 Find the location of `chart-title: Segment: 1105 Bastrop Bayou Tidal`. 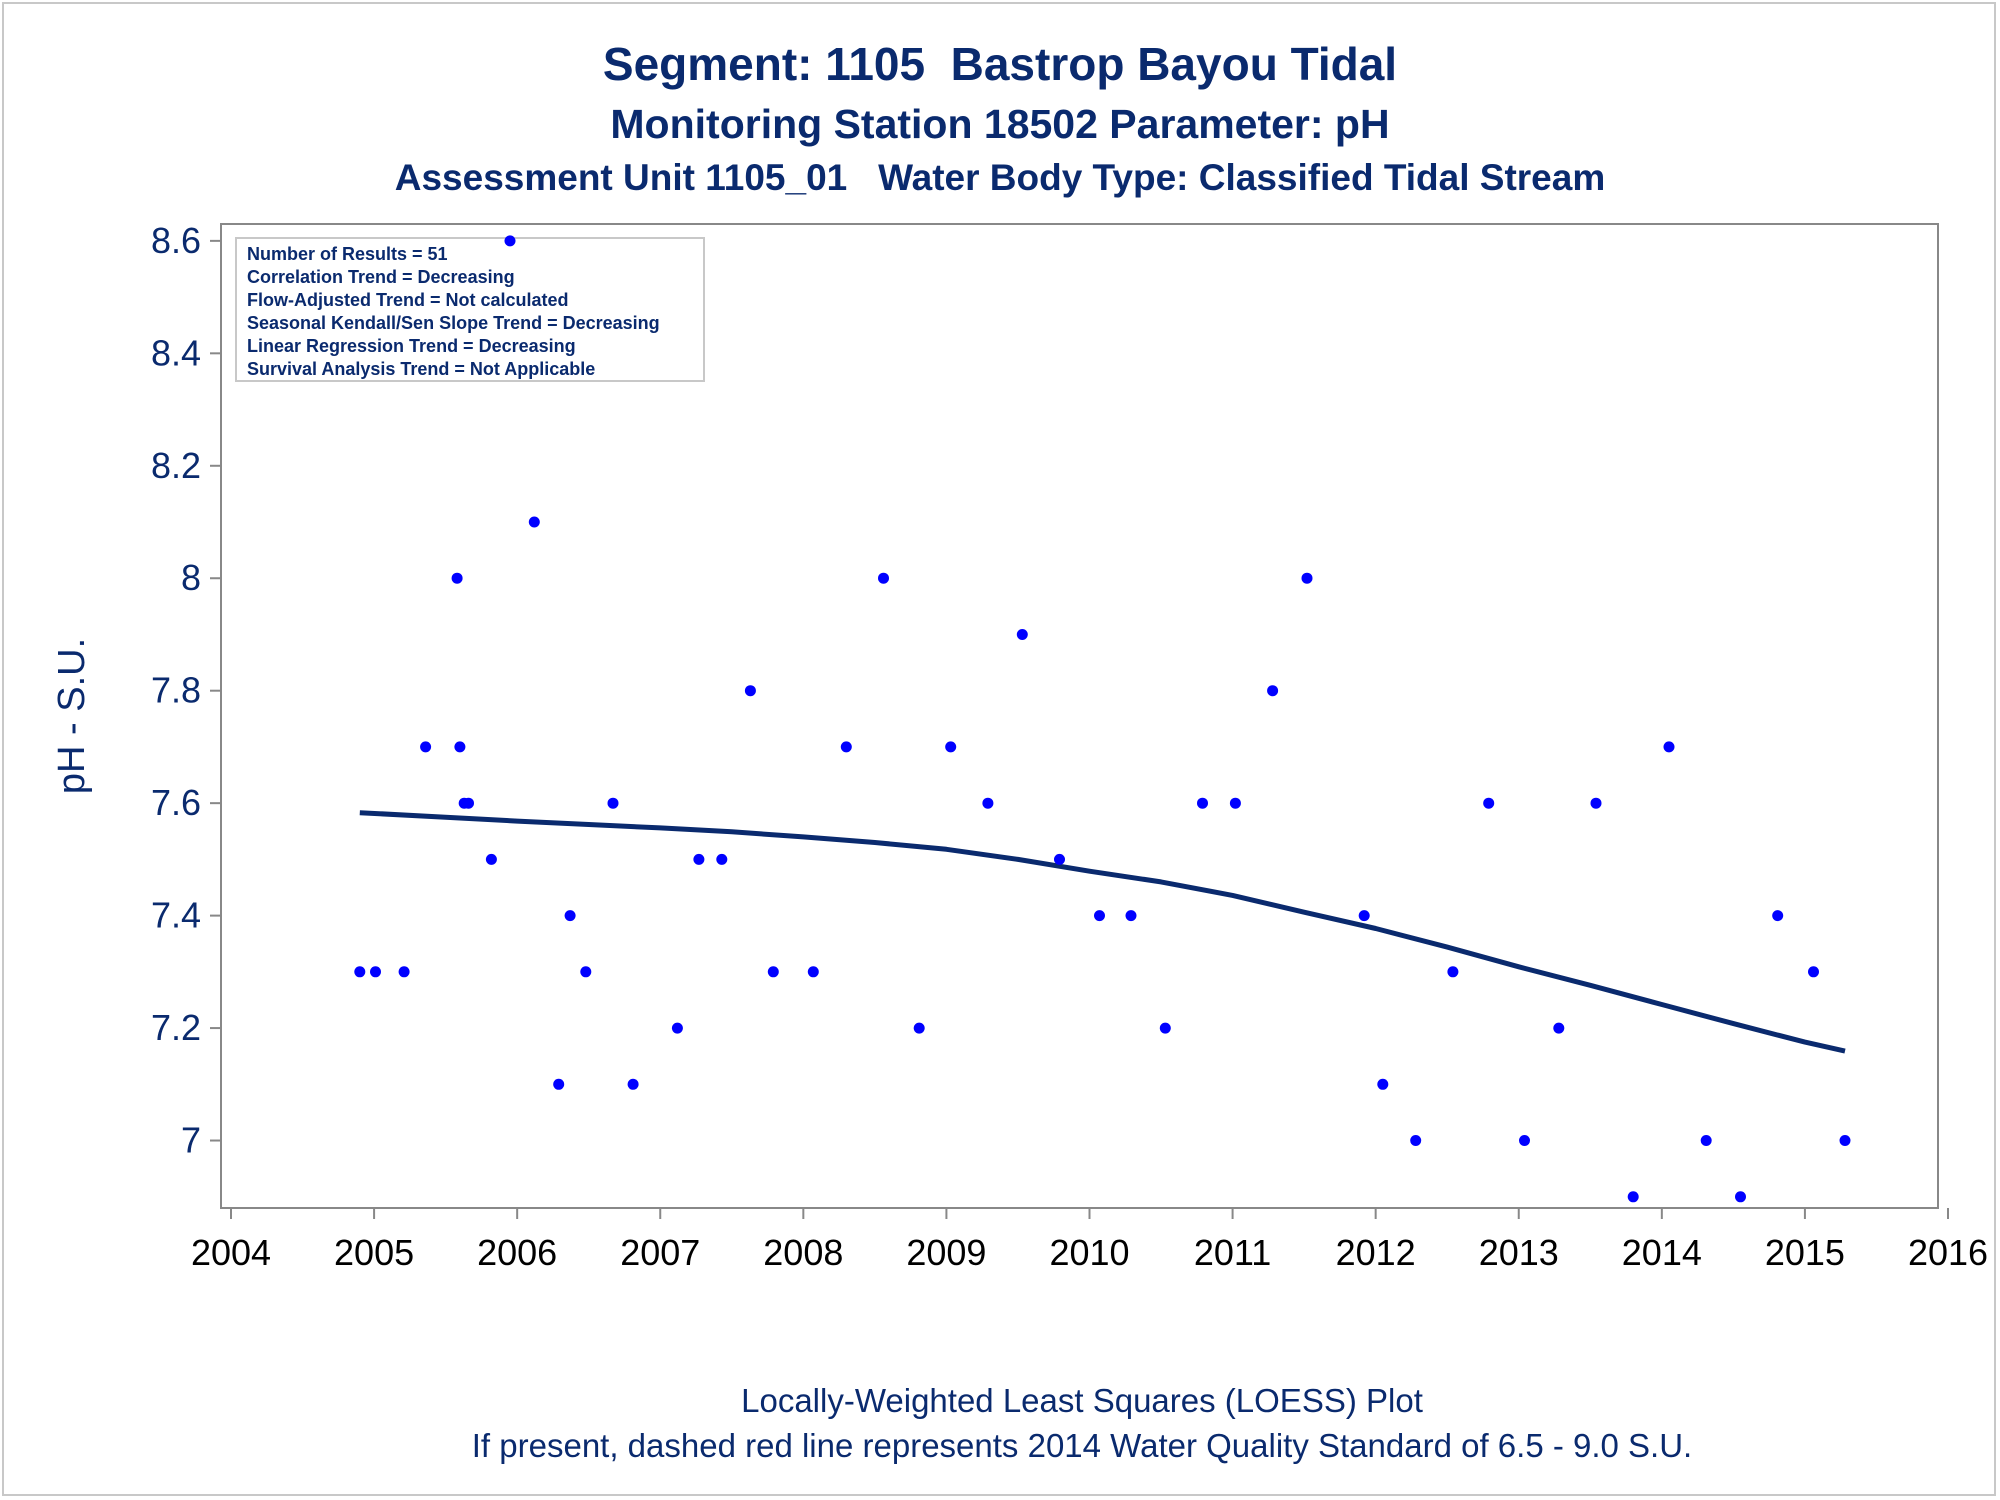

chart-title: Segment: 1105 Bastrop Bayou Tidal is located at coordinates (1000, 64).